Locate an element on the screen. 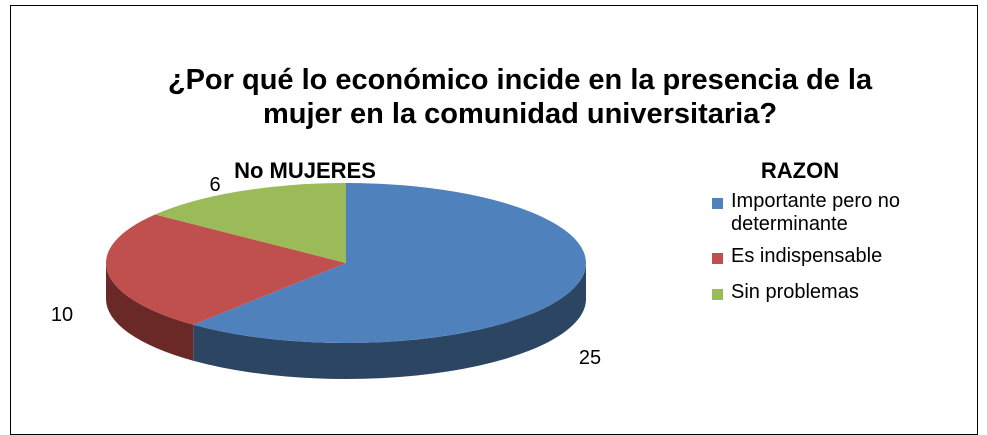 Image resolution: width=987 pixels, height=435 pixels. legend-label: Es indispensable is located at coordinates (807, 256).